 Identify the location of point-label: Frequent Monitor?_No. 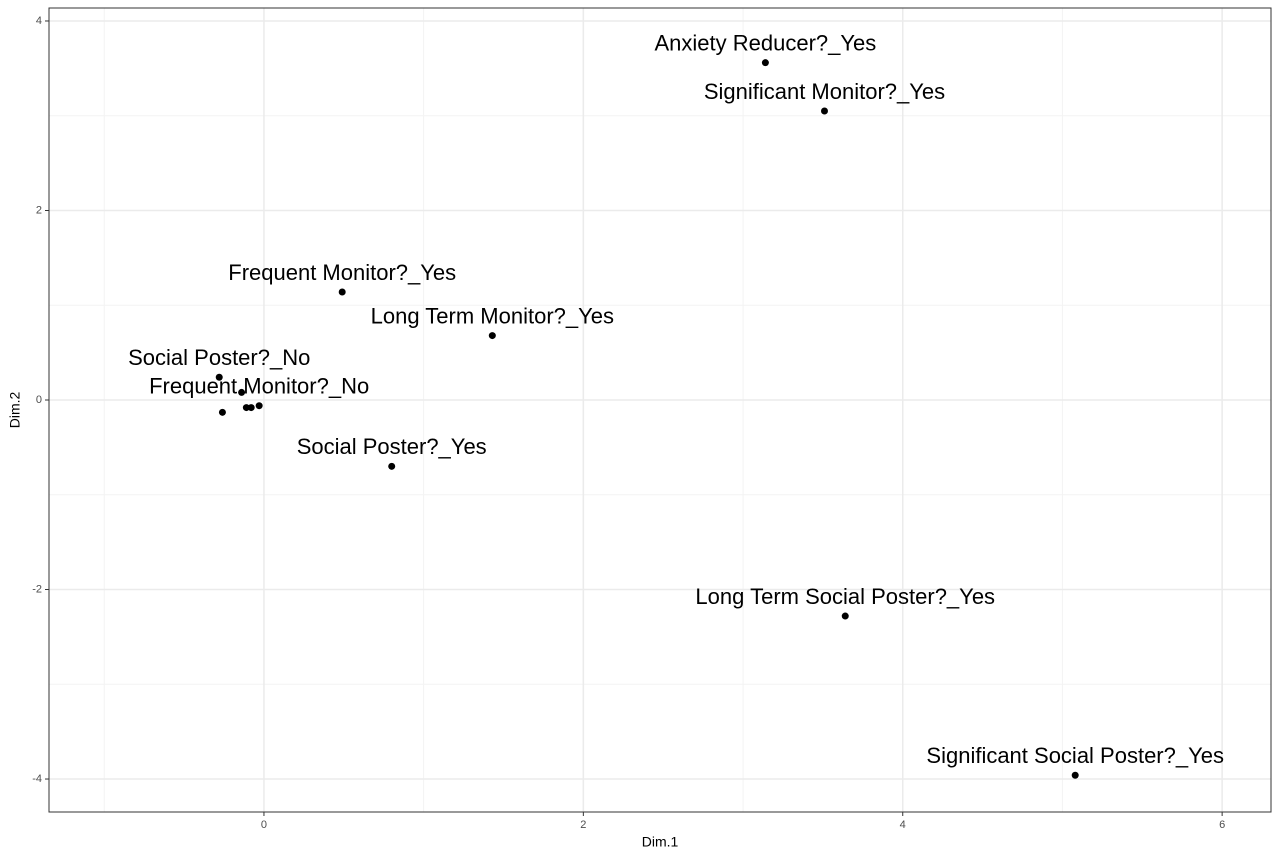
(259, 386).